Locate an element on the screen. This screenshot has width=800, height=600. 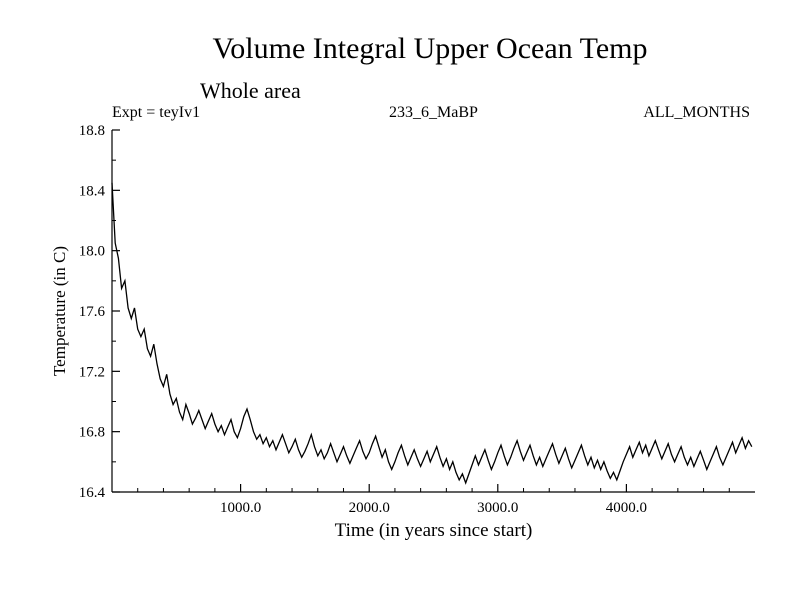
chart-subtitle: Whole area is located at coordinates (250, 90).